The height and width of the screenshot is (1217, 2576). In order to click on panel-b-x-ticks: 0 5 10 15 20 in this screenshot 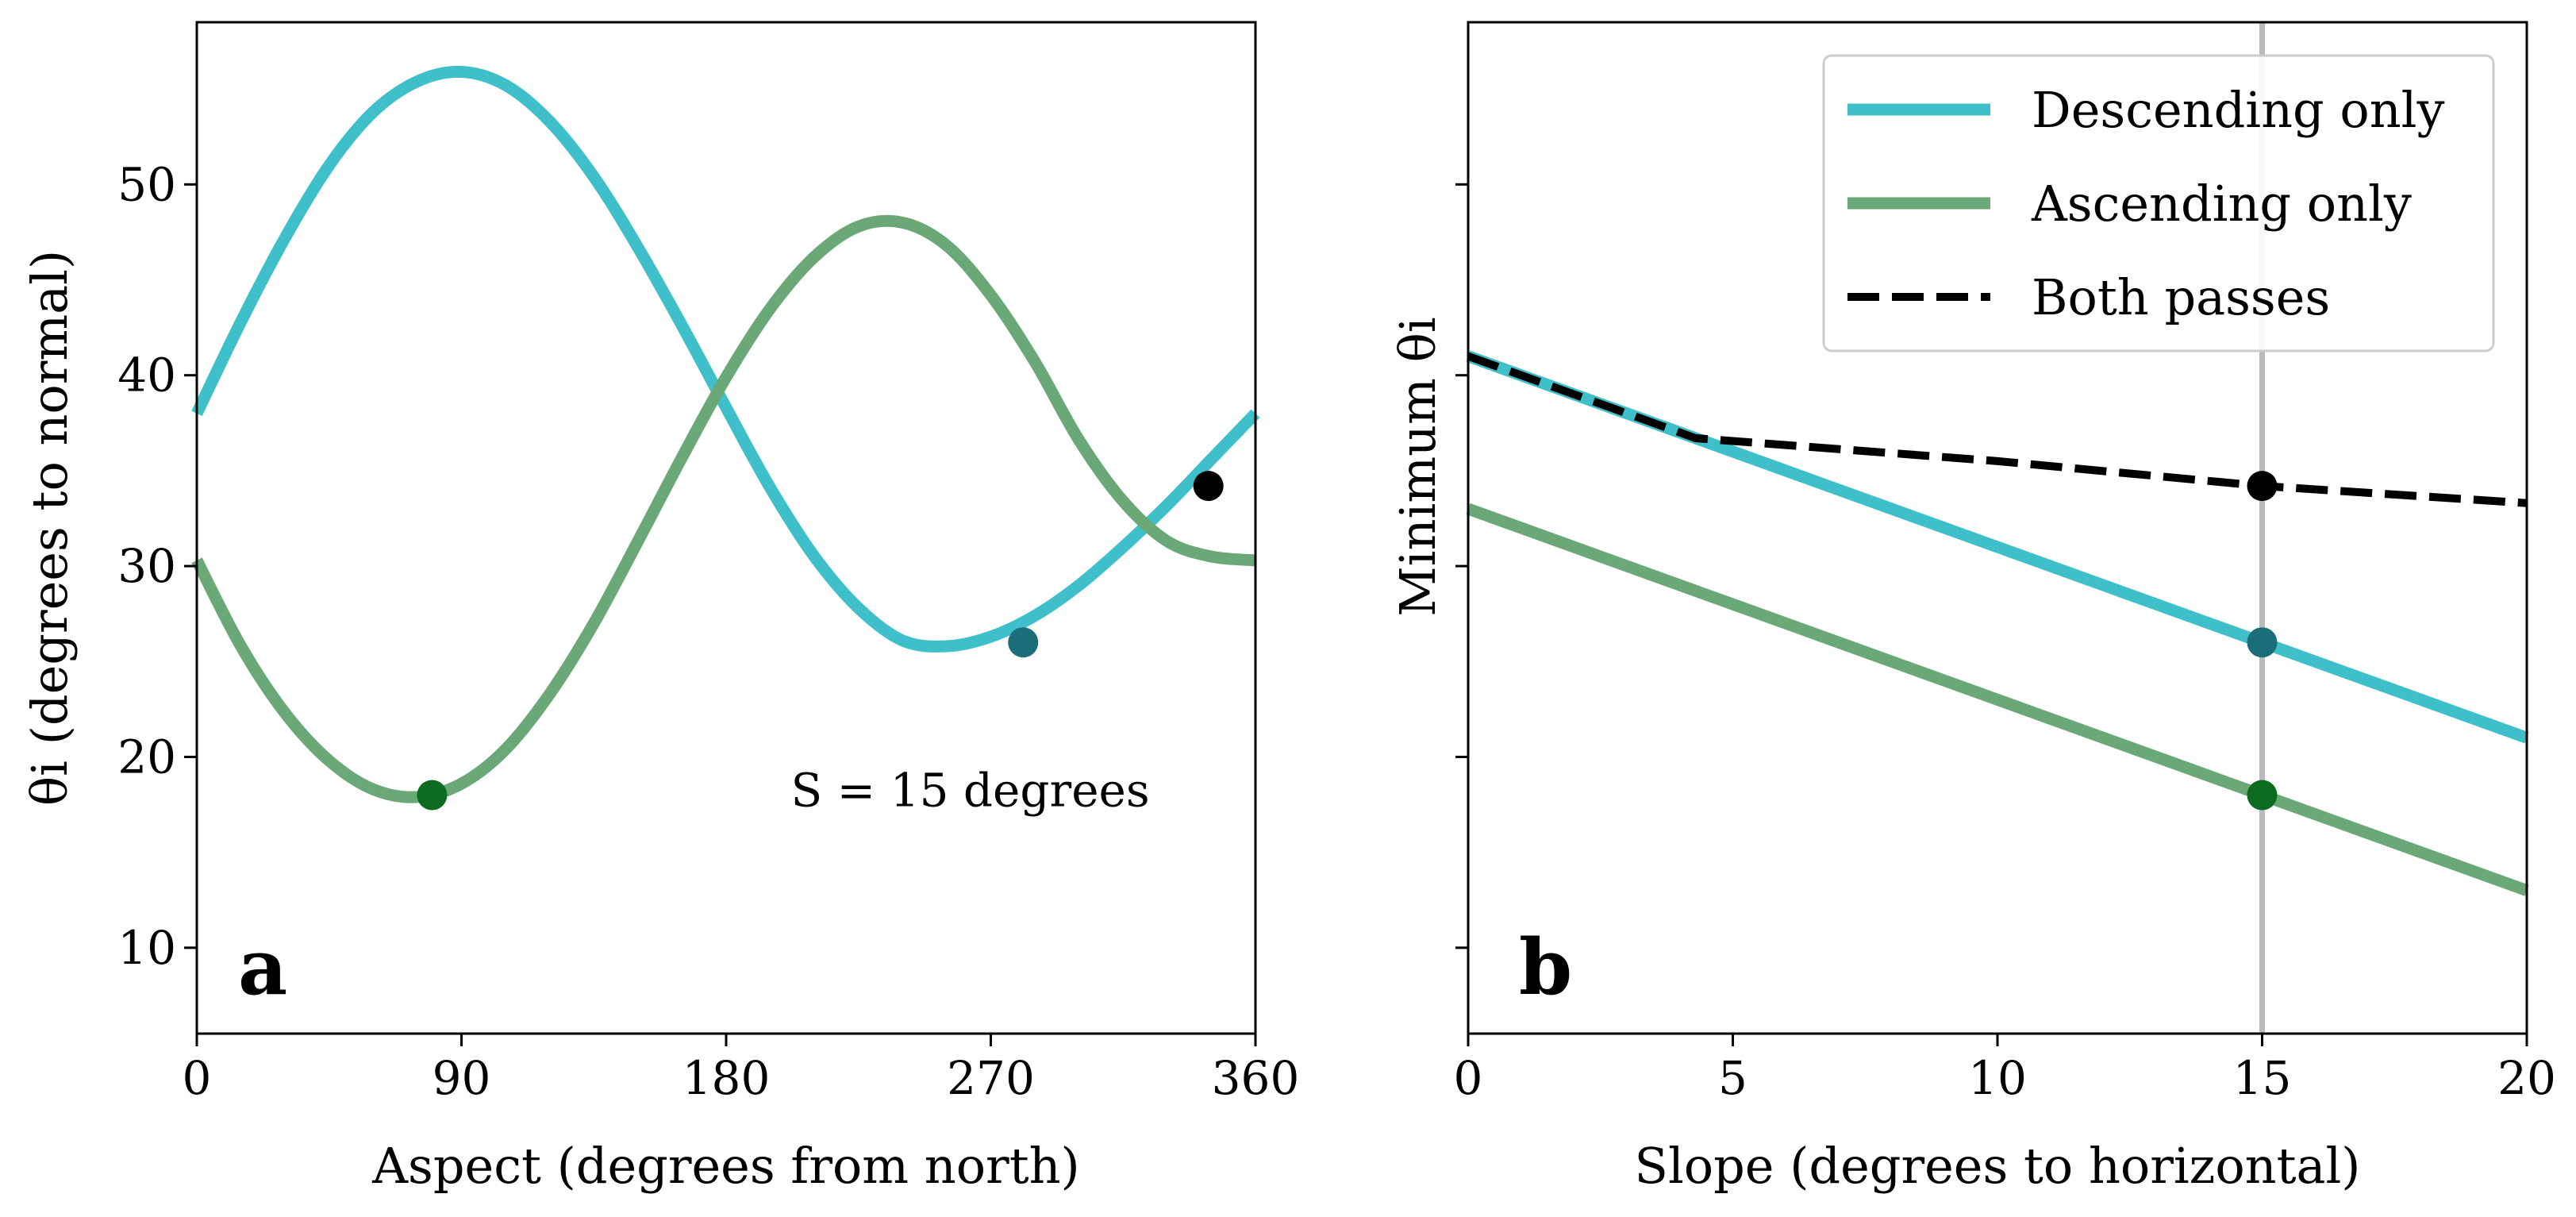, I will do `click(2005, 1070)`.